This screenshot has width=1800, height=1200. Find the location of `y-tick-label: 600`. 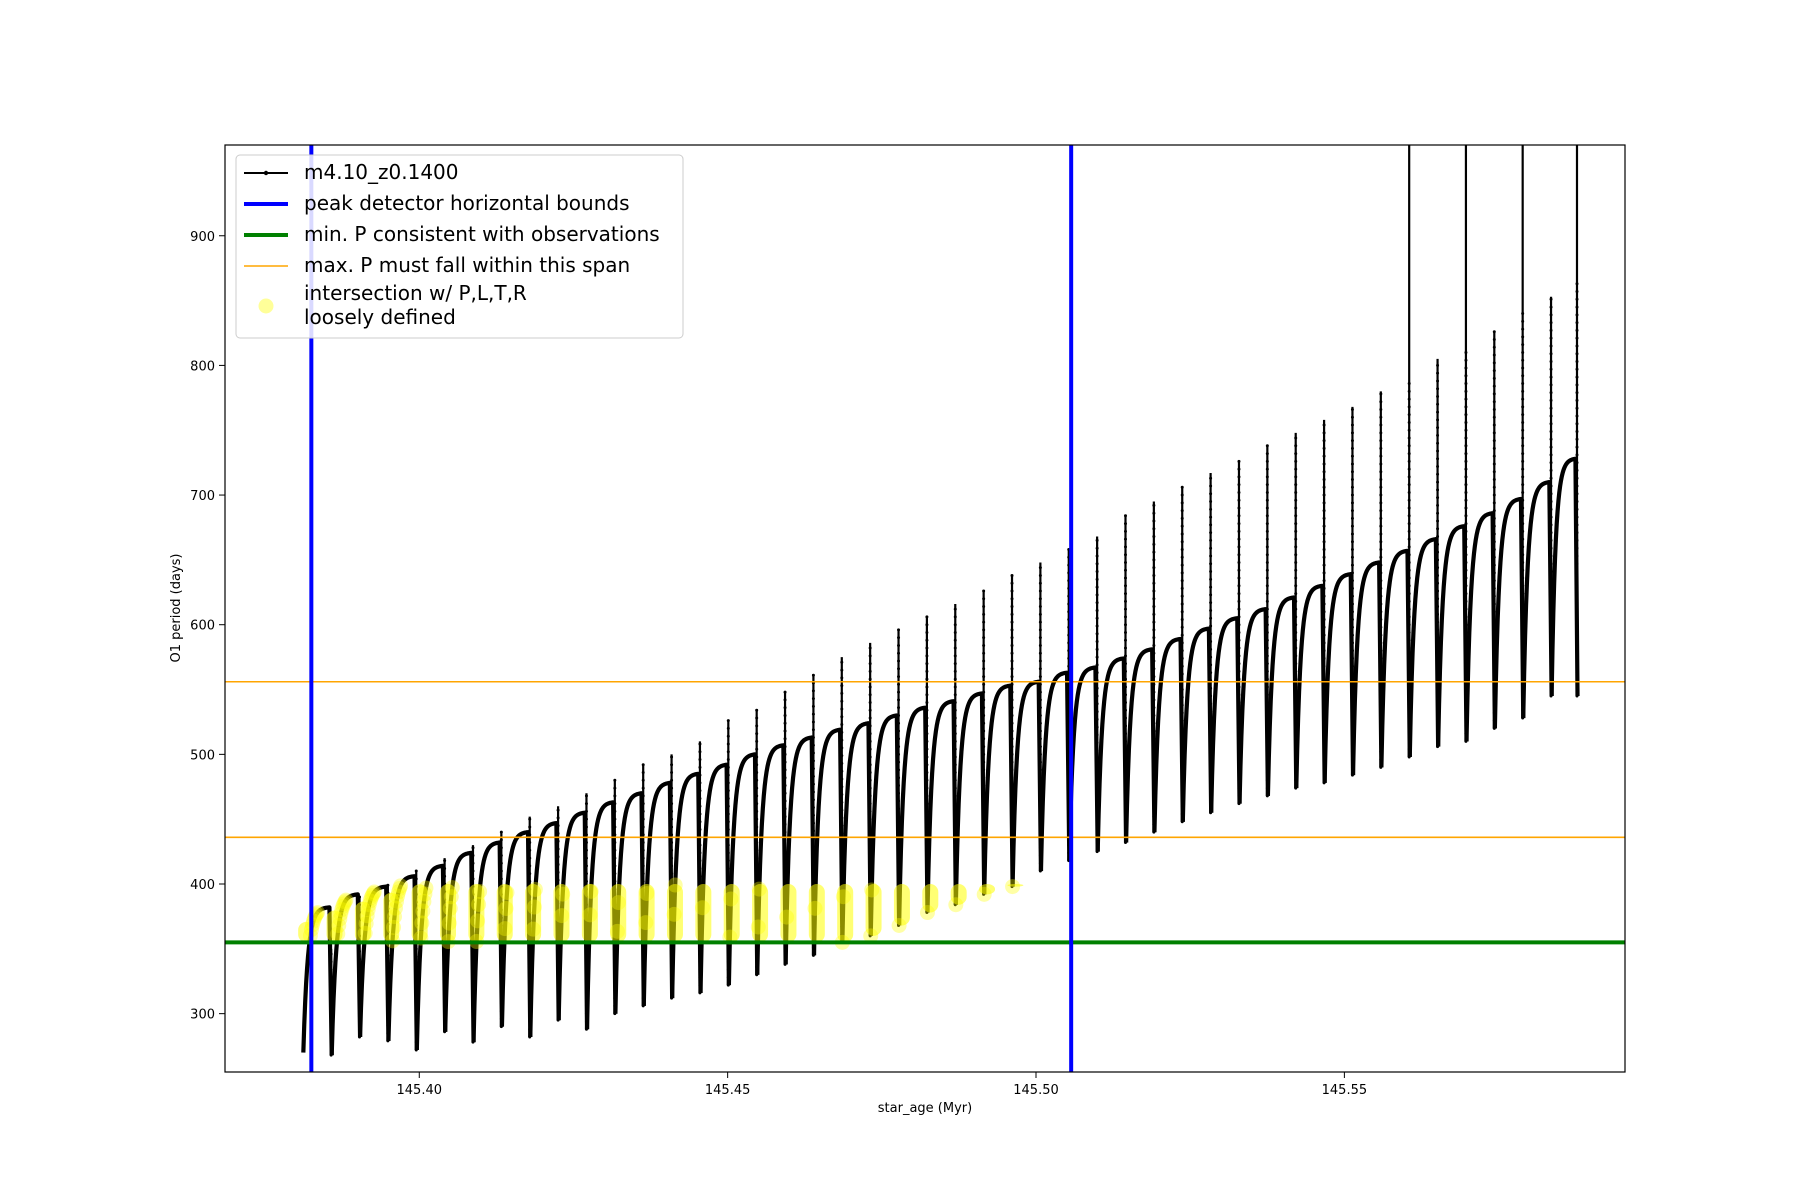

y-tick-label: 600 is located at coordinates (202, 626).